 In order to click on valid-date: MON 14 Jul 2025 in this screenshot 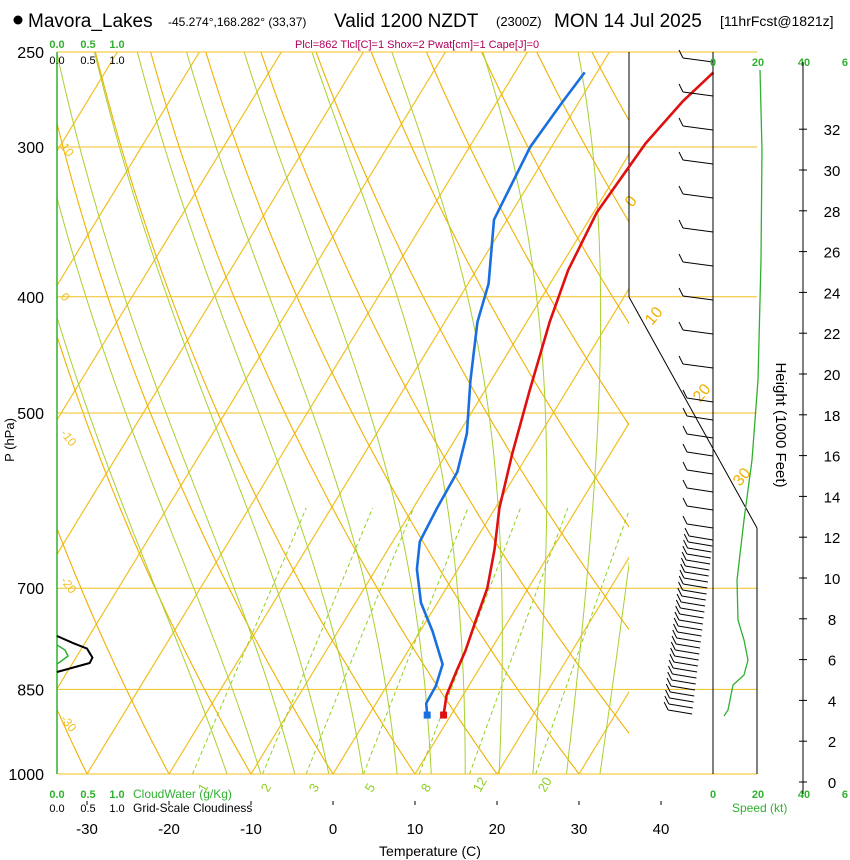, I will do `click(628, 21)`.